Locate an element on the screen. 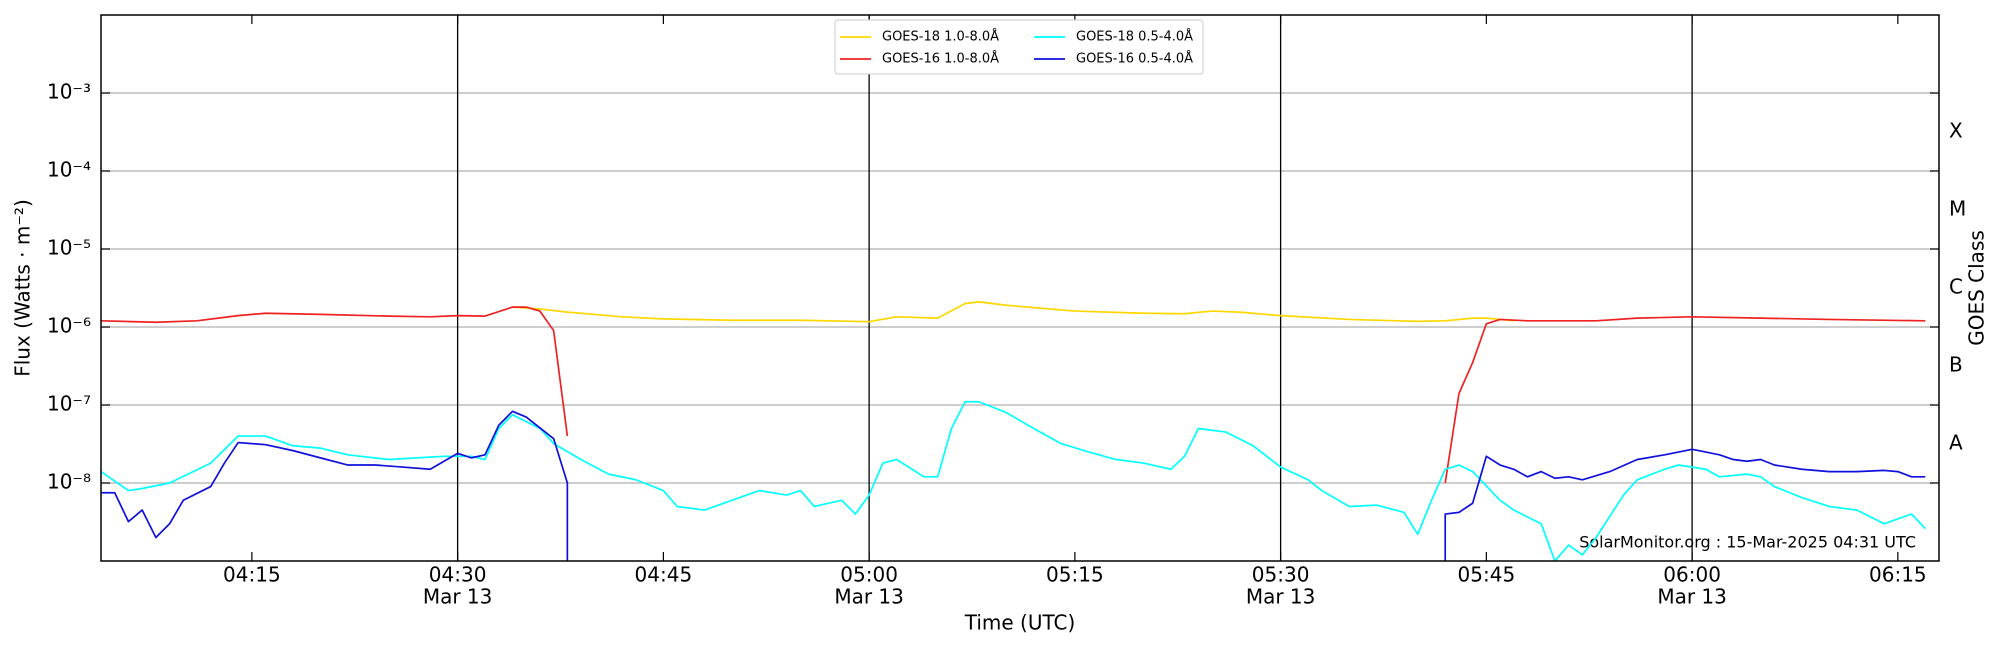 The height and width of the screenshot is (650, 2000). x-tick-label: 04:45 is located at coordinates (664, 575).